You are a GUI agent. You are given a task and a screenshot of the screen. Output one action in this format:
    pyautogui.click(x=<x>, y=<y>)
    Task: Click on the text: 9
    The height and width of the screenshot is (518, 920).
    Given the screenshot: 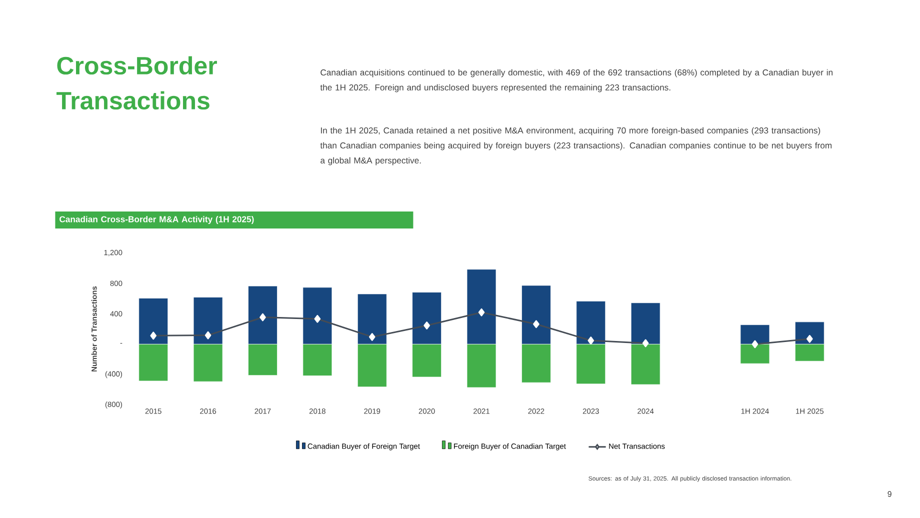 What is the action you would take?
    pyautogui.click(x=890, y=494)
    